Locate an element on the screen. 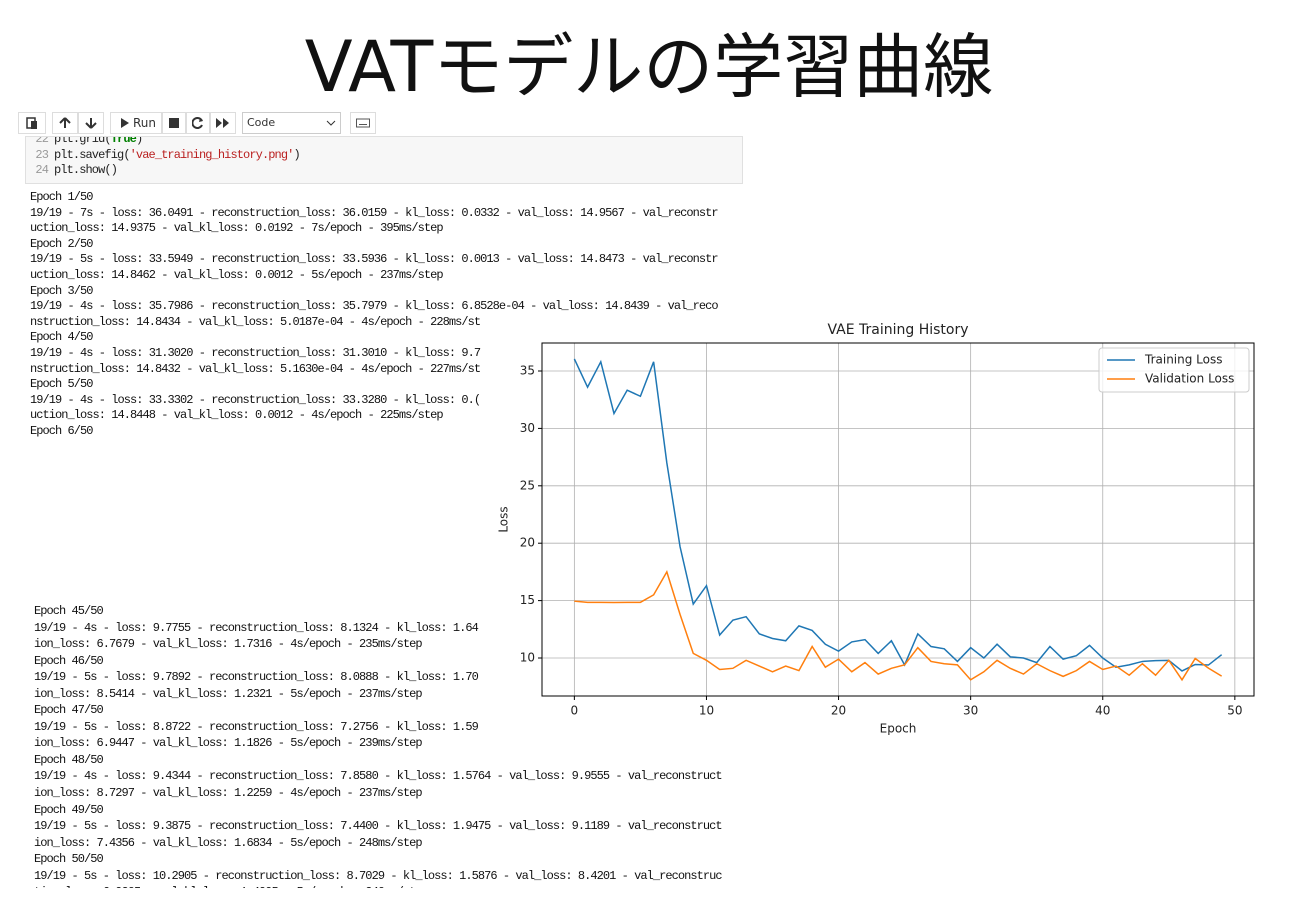 This screenshot has width=1298, height=912. restart-button is located at coordinates (198, 123).